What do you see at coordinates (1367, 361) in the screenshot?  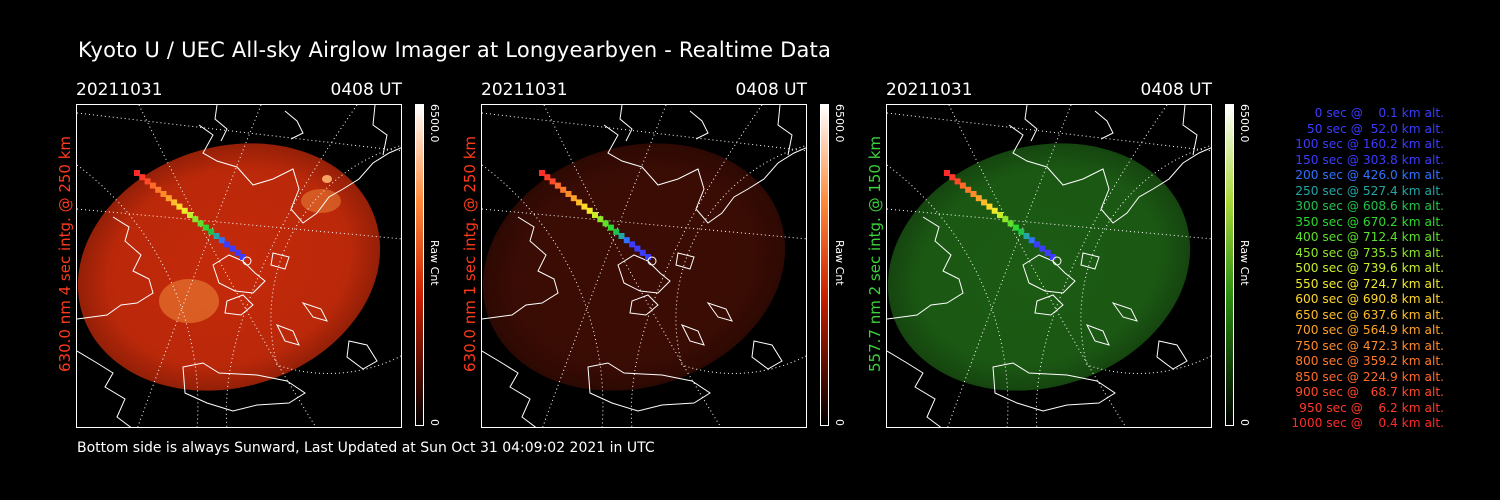 I see `legend-entry: 800 sec @ 359.2 km alt.` at bounding box center [1367, 361].